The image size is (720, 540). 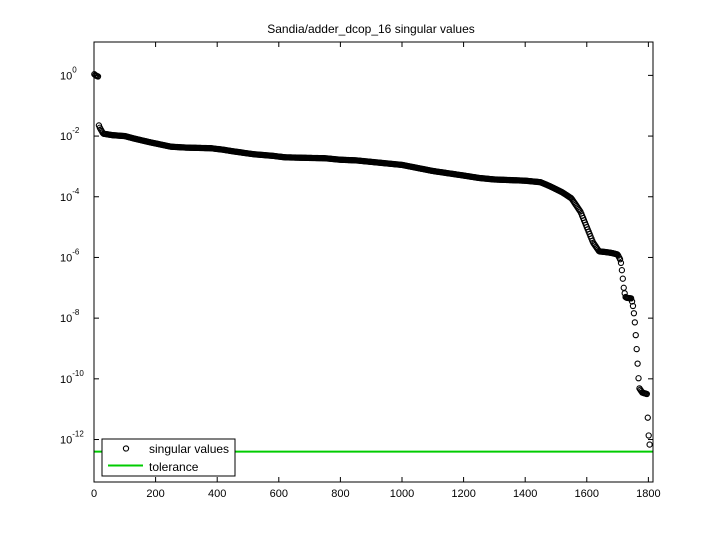 What do you see at coordinates (70, 316) in the screenshot?
I see `y-tick-label: 10⁻⁸` at bounding box center [70, 316].